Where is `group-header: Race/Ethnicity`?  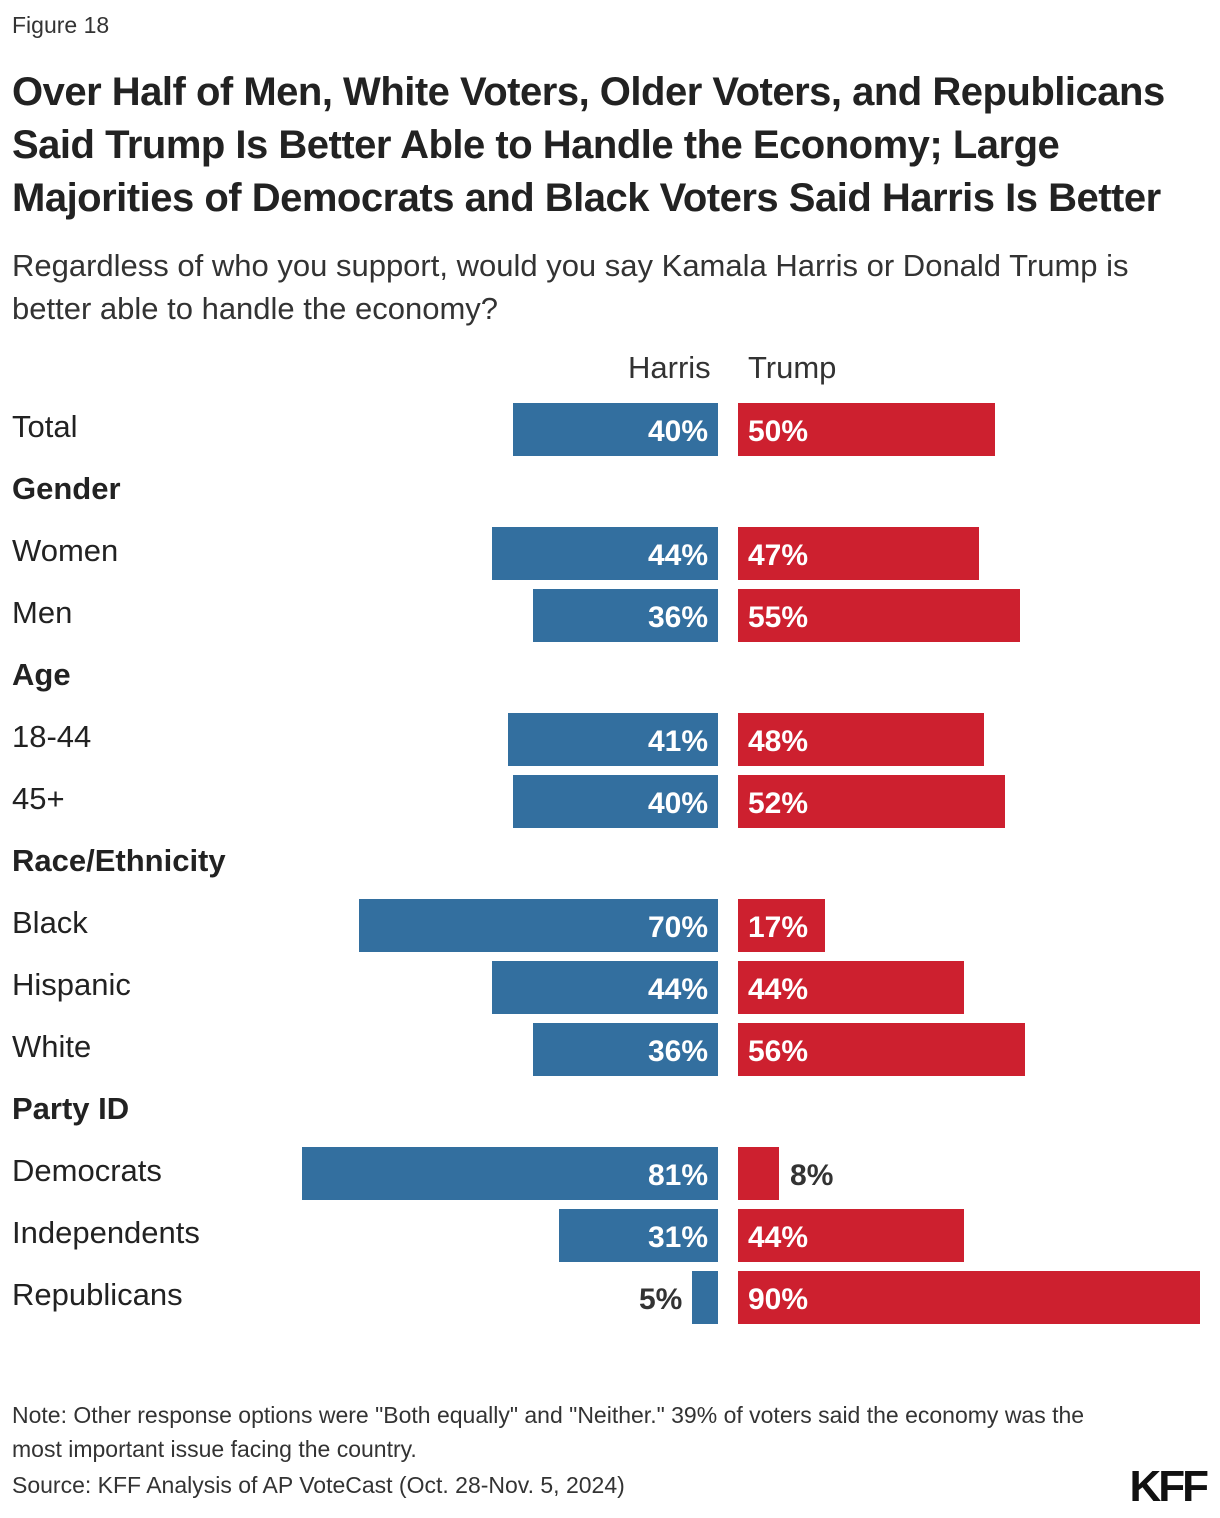
group-header: Race/Ethnicity is located at coordinates (119, 860).